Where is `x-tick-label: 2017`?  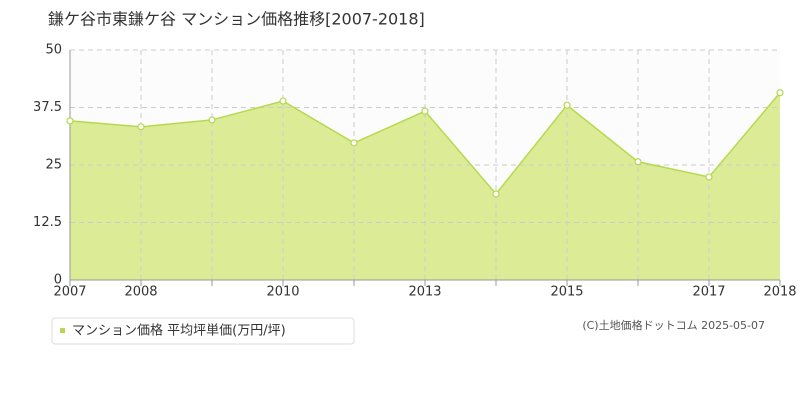
x-tick-label: 2017 is located at coordinates (708, 292).